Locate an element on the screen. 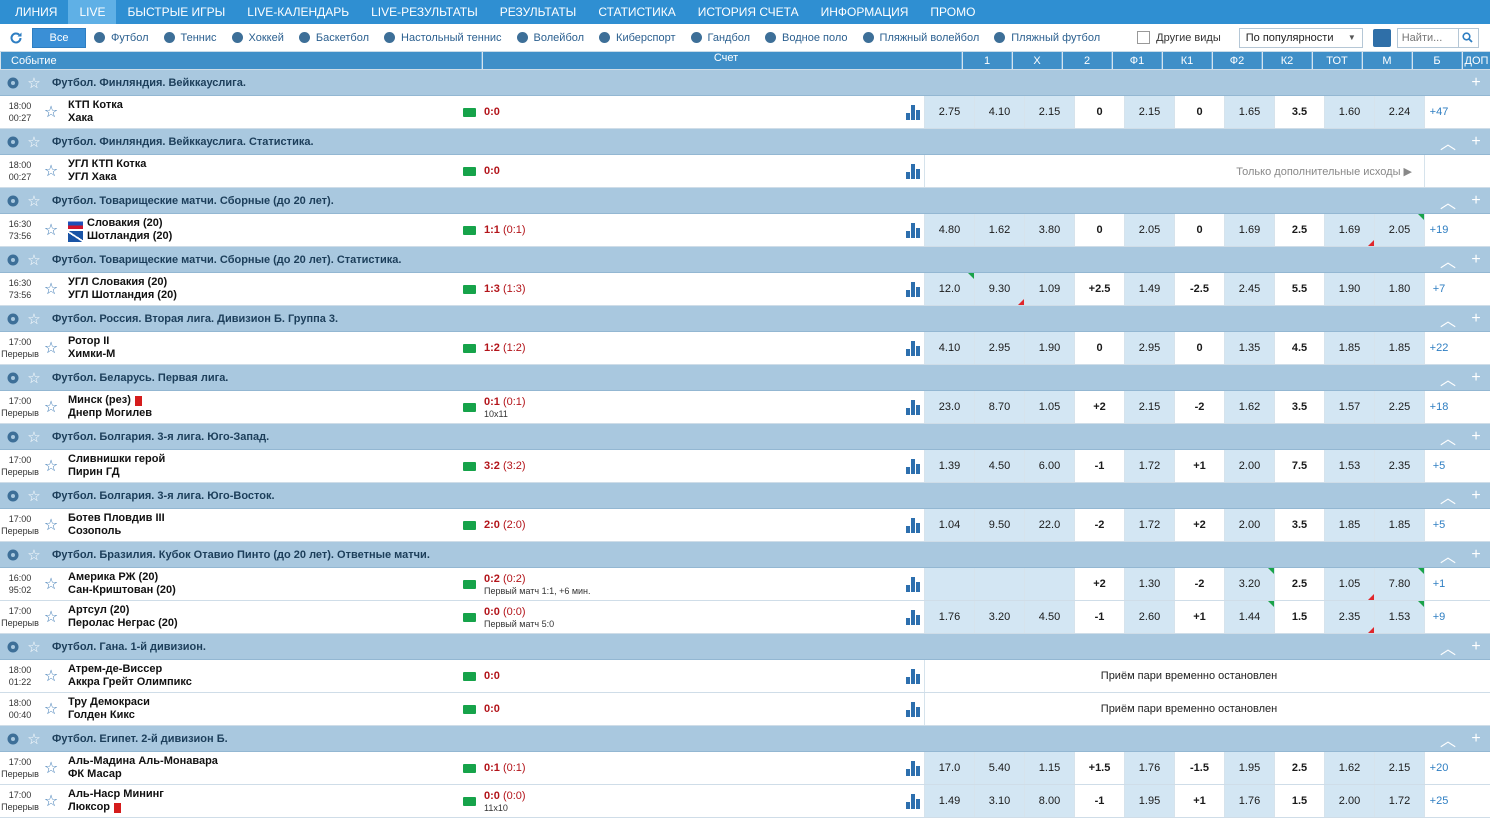  sport-filter-item: Гандбол is located at coordinates (720, 38).